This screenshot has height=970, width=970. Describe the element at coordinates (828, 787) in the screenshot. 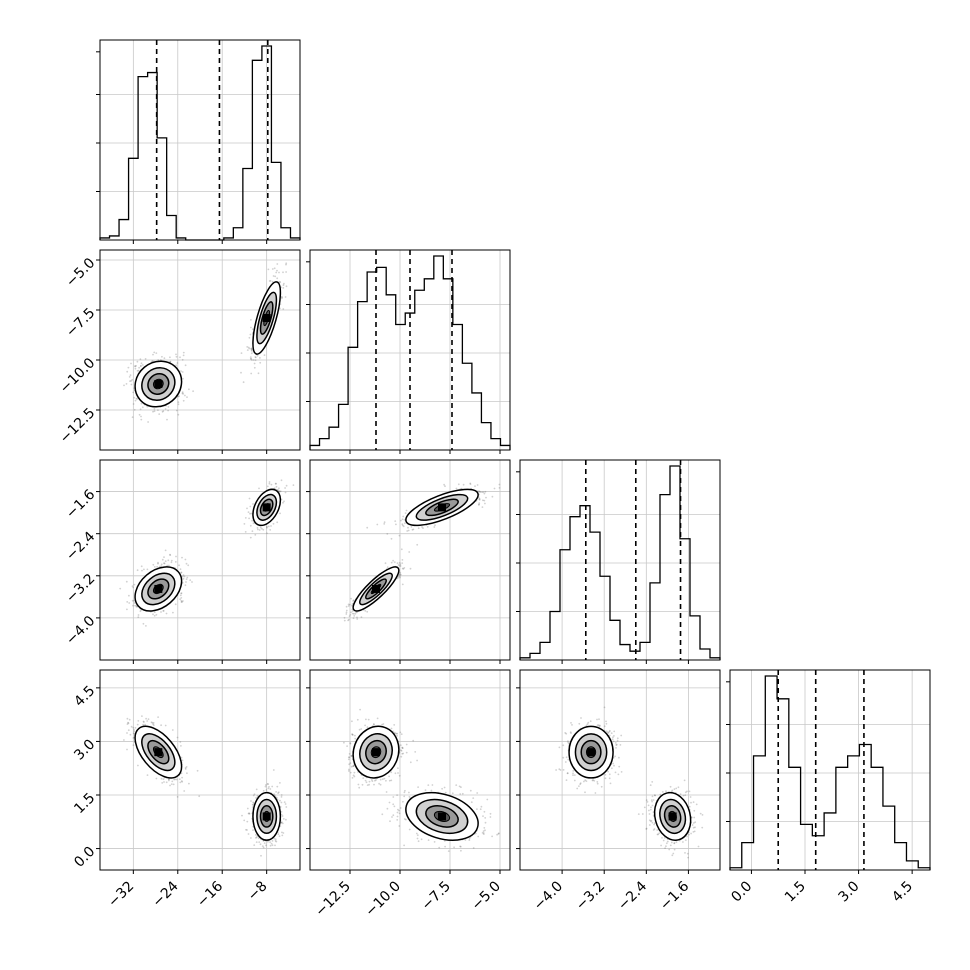

I see `panel-3-3: 0.0 1.5 3.0 4.5` at that location.